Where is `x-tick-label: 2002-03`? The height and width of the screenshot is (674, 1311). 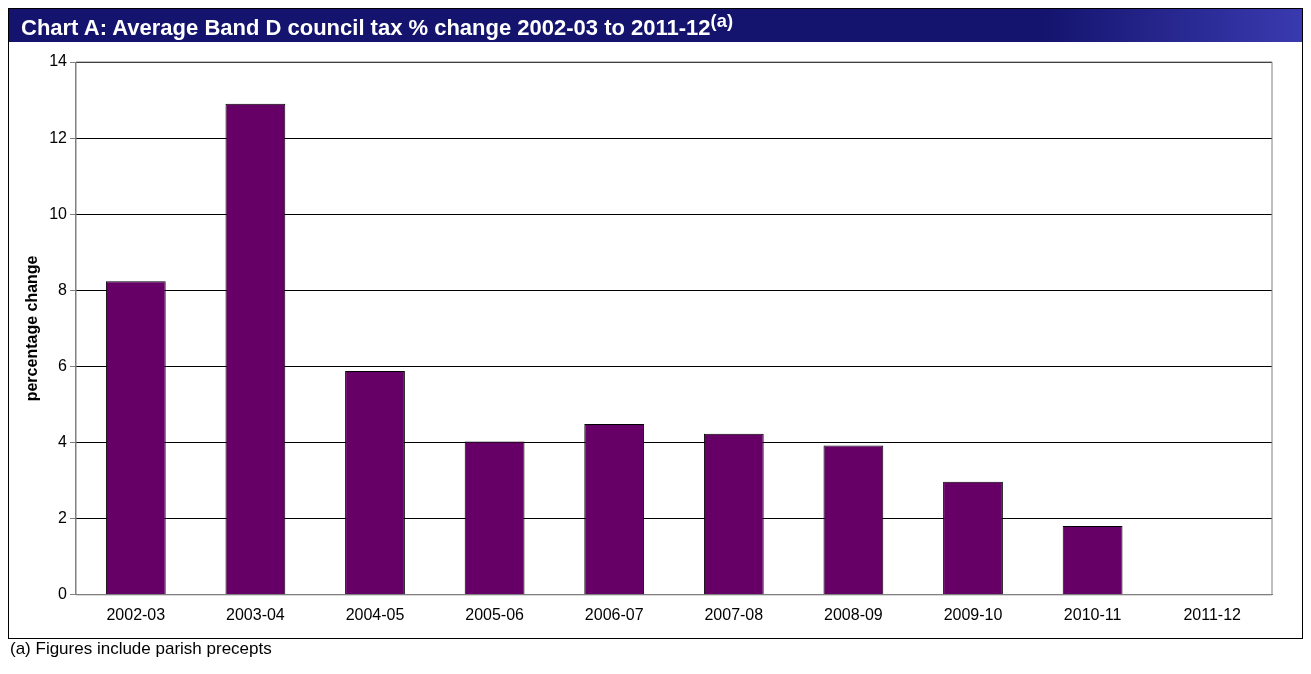
x-tick-label: 2002-03 is located at coordinates (136, 615).